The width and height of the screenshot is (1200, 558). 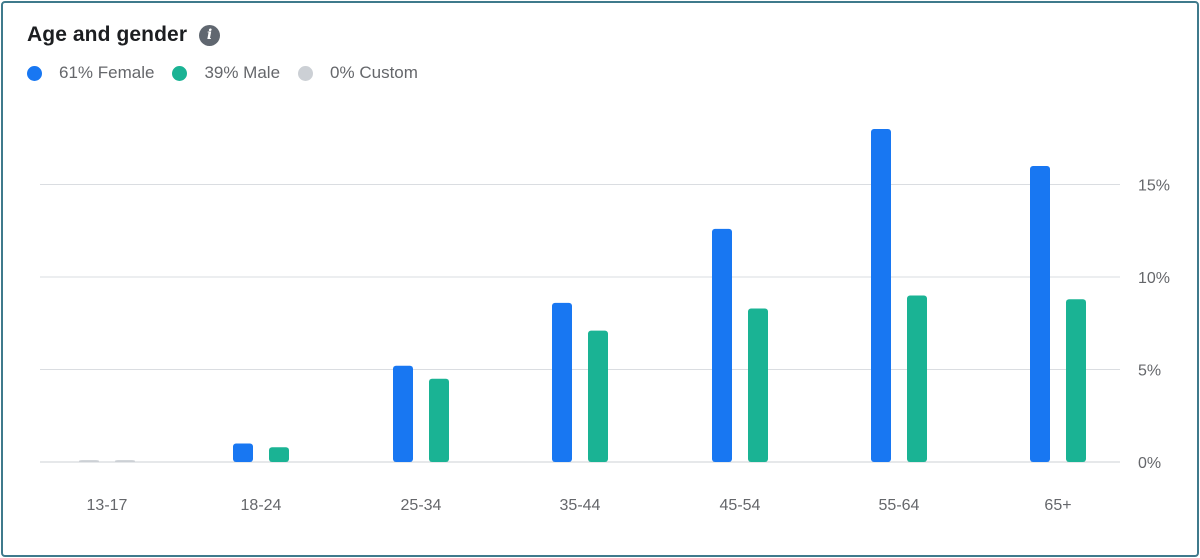 What do you see at coordinates (1149, 371) in the screenshot?
I see `y-tick-label: 5%` at bounding box center [1149, 371].